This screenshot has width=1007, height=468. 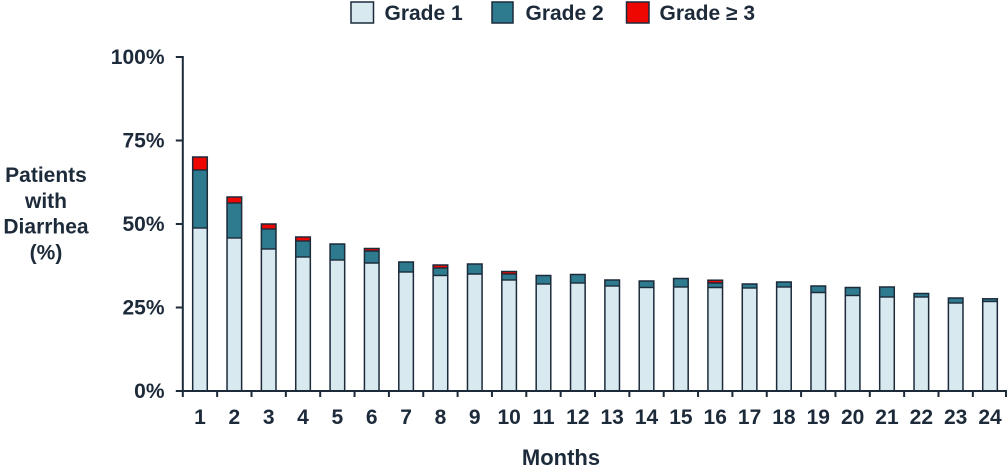 I want to click on svg-text: 12, so click(x=577, y=417).